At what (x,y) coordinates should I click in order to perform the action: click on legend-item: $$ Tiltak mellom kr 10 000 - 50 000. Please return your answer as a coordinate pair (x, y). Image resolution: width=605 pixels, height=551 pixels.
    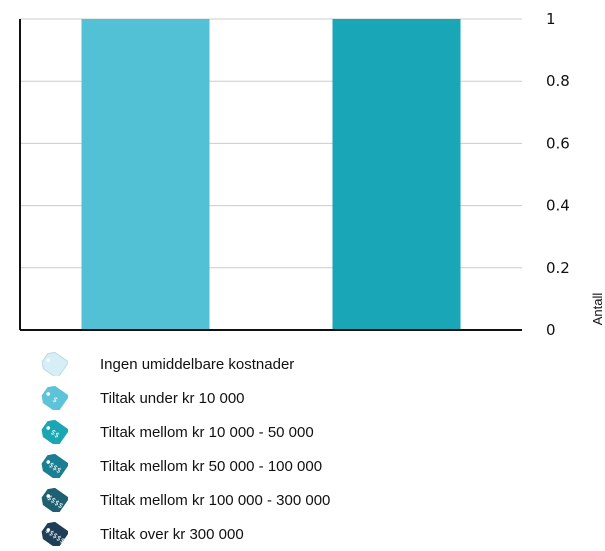
    Looking at the image, I should click on (310, 432).